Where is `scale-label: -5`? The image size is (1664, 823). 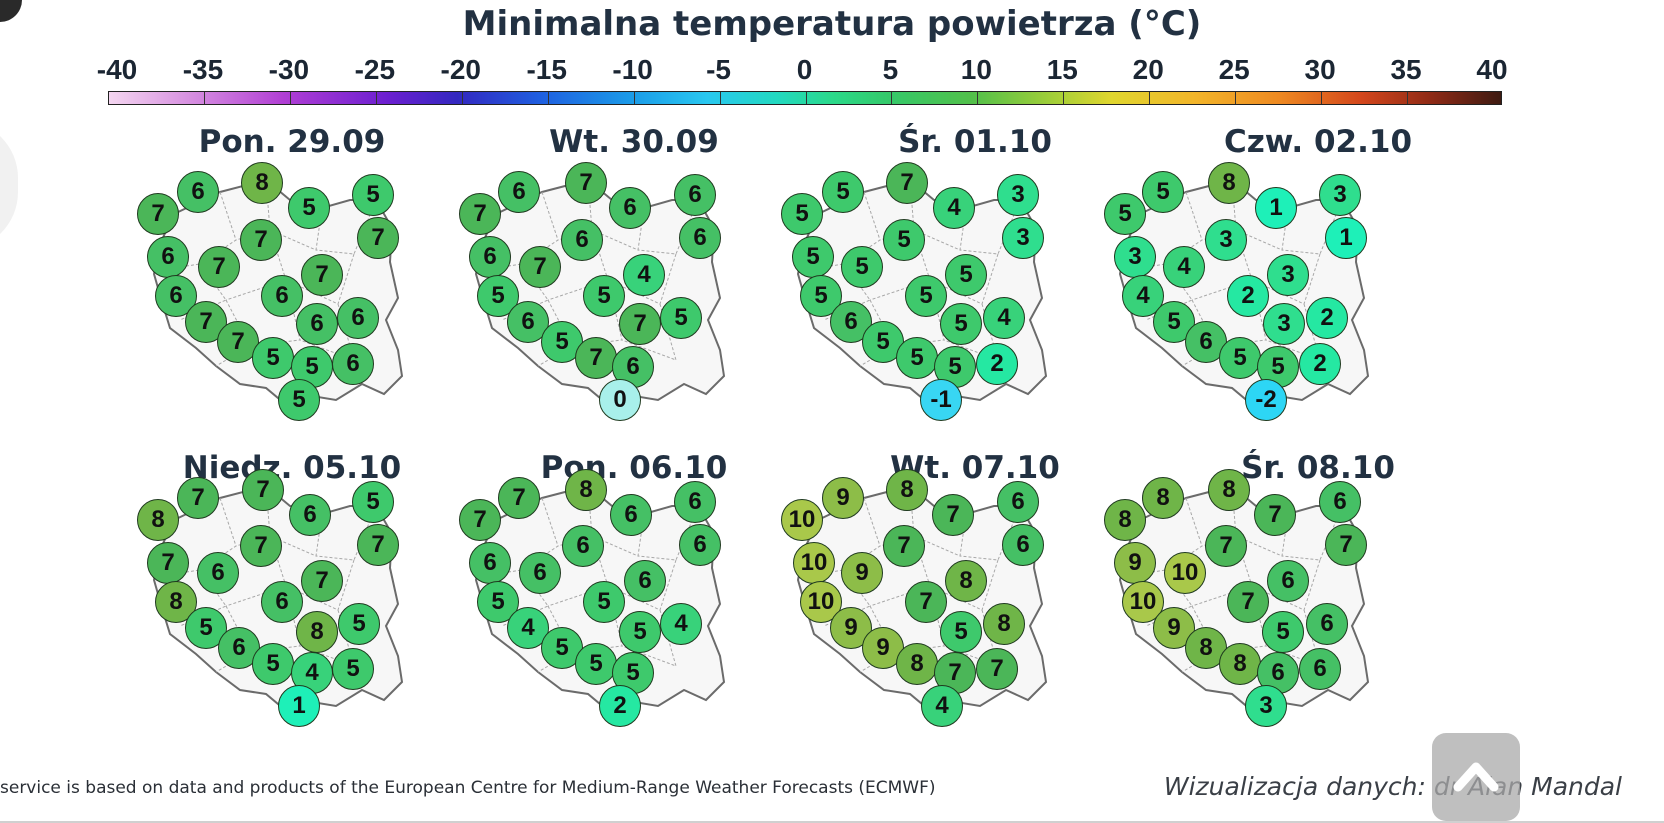 scale-label: -5 is located at coordinates (719, 69).